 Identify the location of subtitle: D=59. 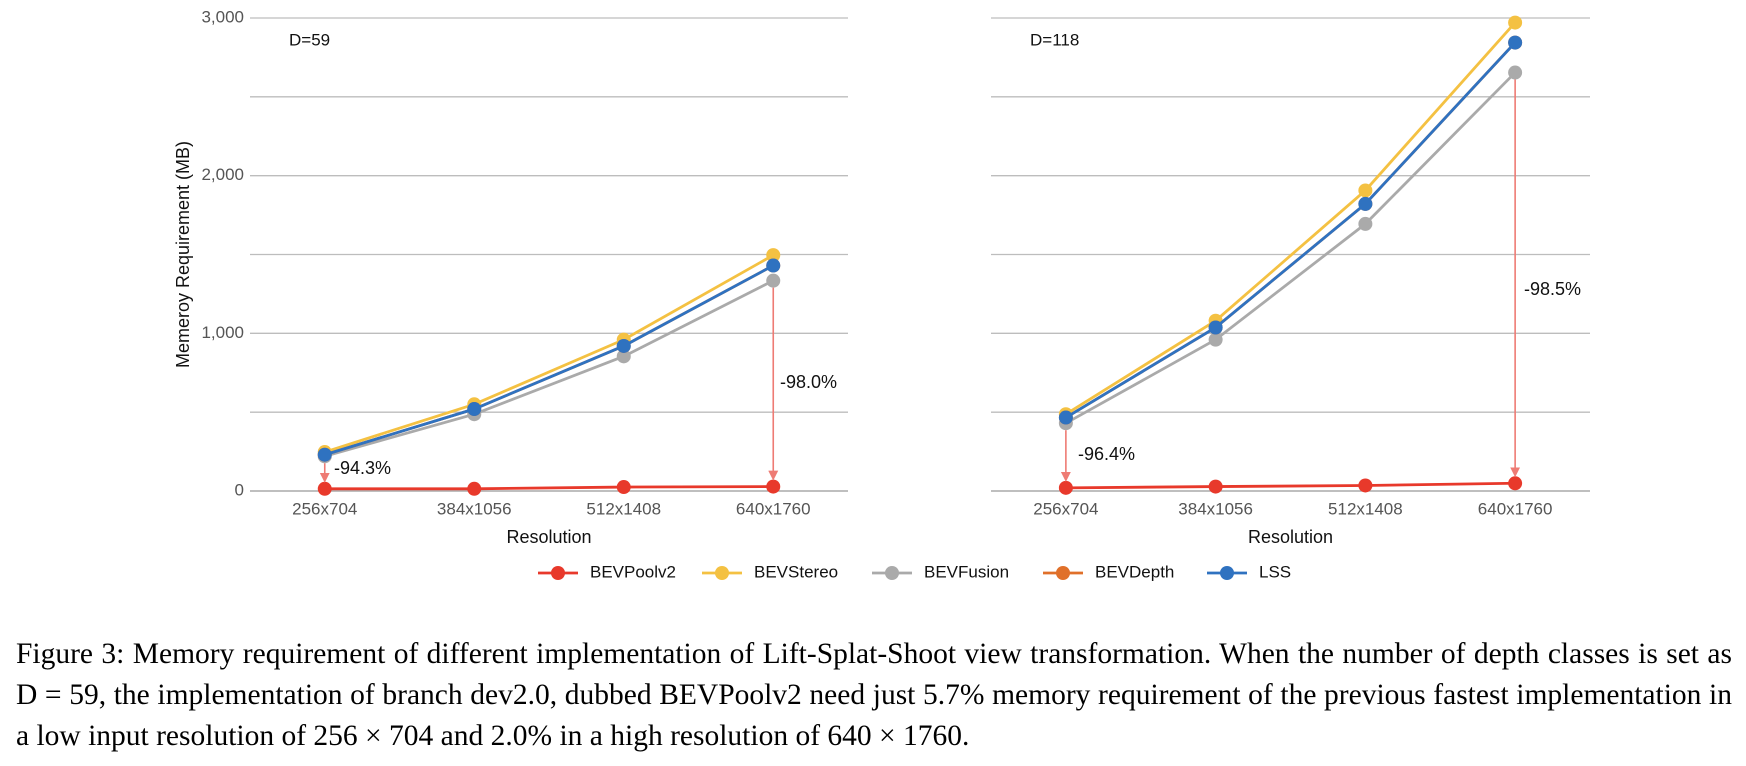
(309, 39).